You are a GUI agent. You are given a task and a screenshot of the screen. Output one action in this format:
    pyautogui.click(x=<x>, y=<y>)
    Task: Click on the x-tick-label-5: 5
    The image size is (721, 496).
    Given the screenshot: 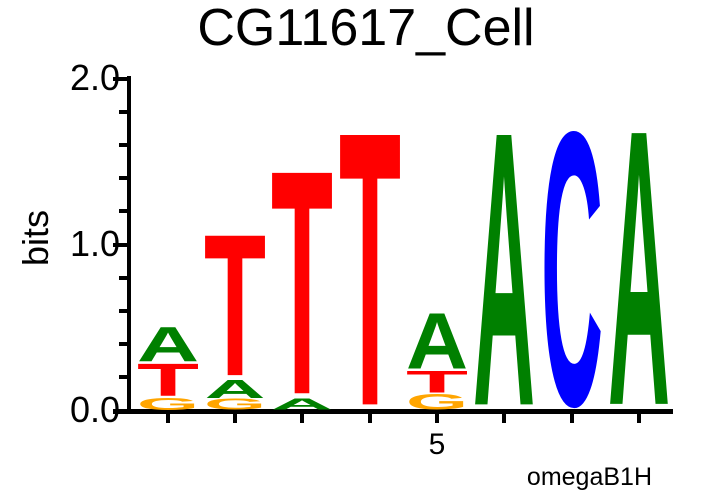 What is the action you would take?
    pyautogui.click(x=437, y=444)
    